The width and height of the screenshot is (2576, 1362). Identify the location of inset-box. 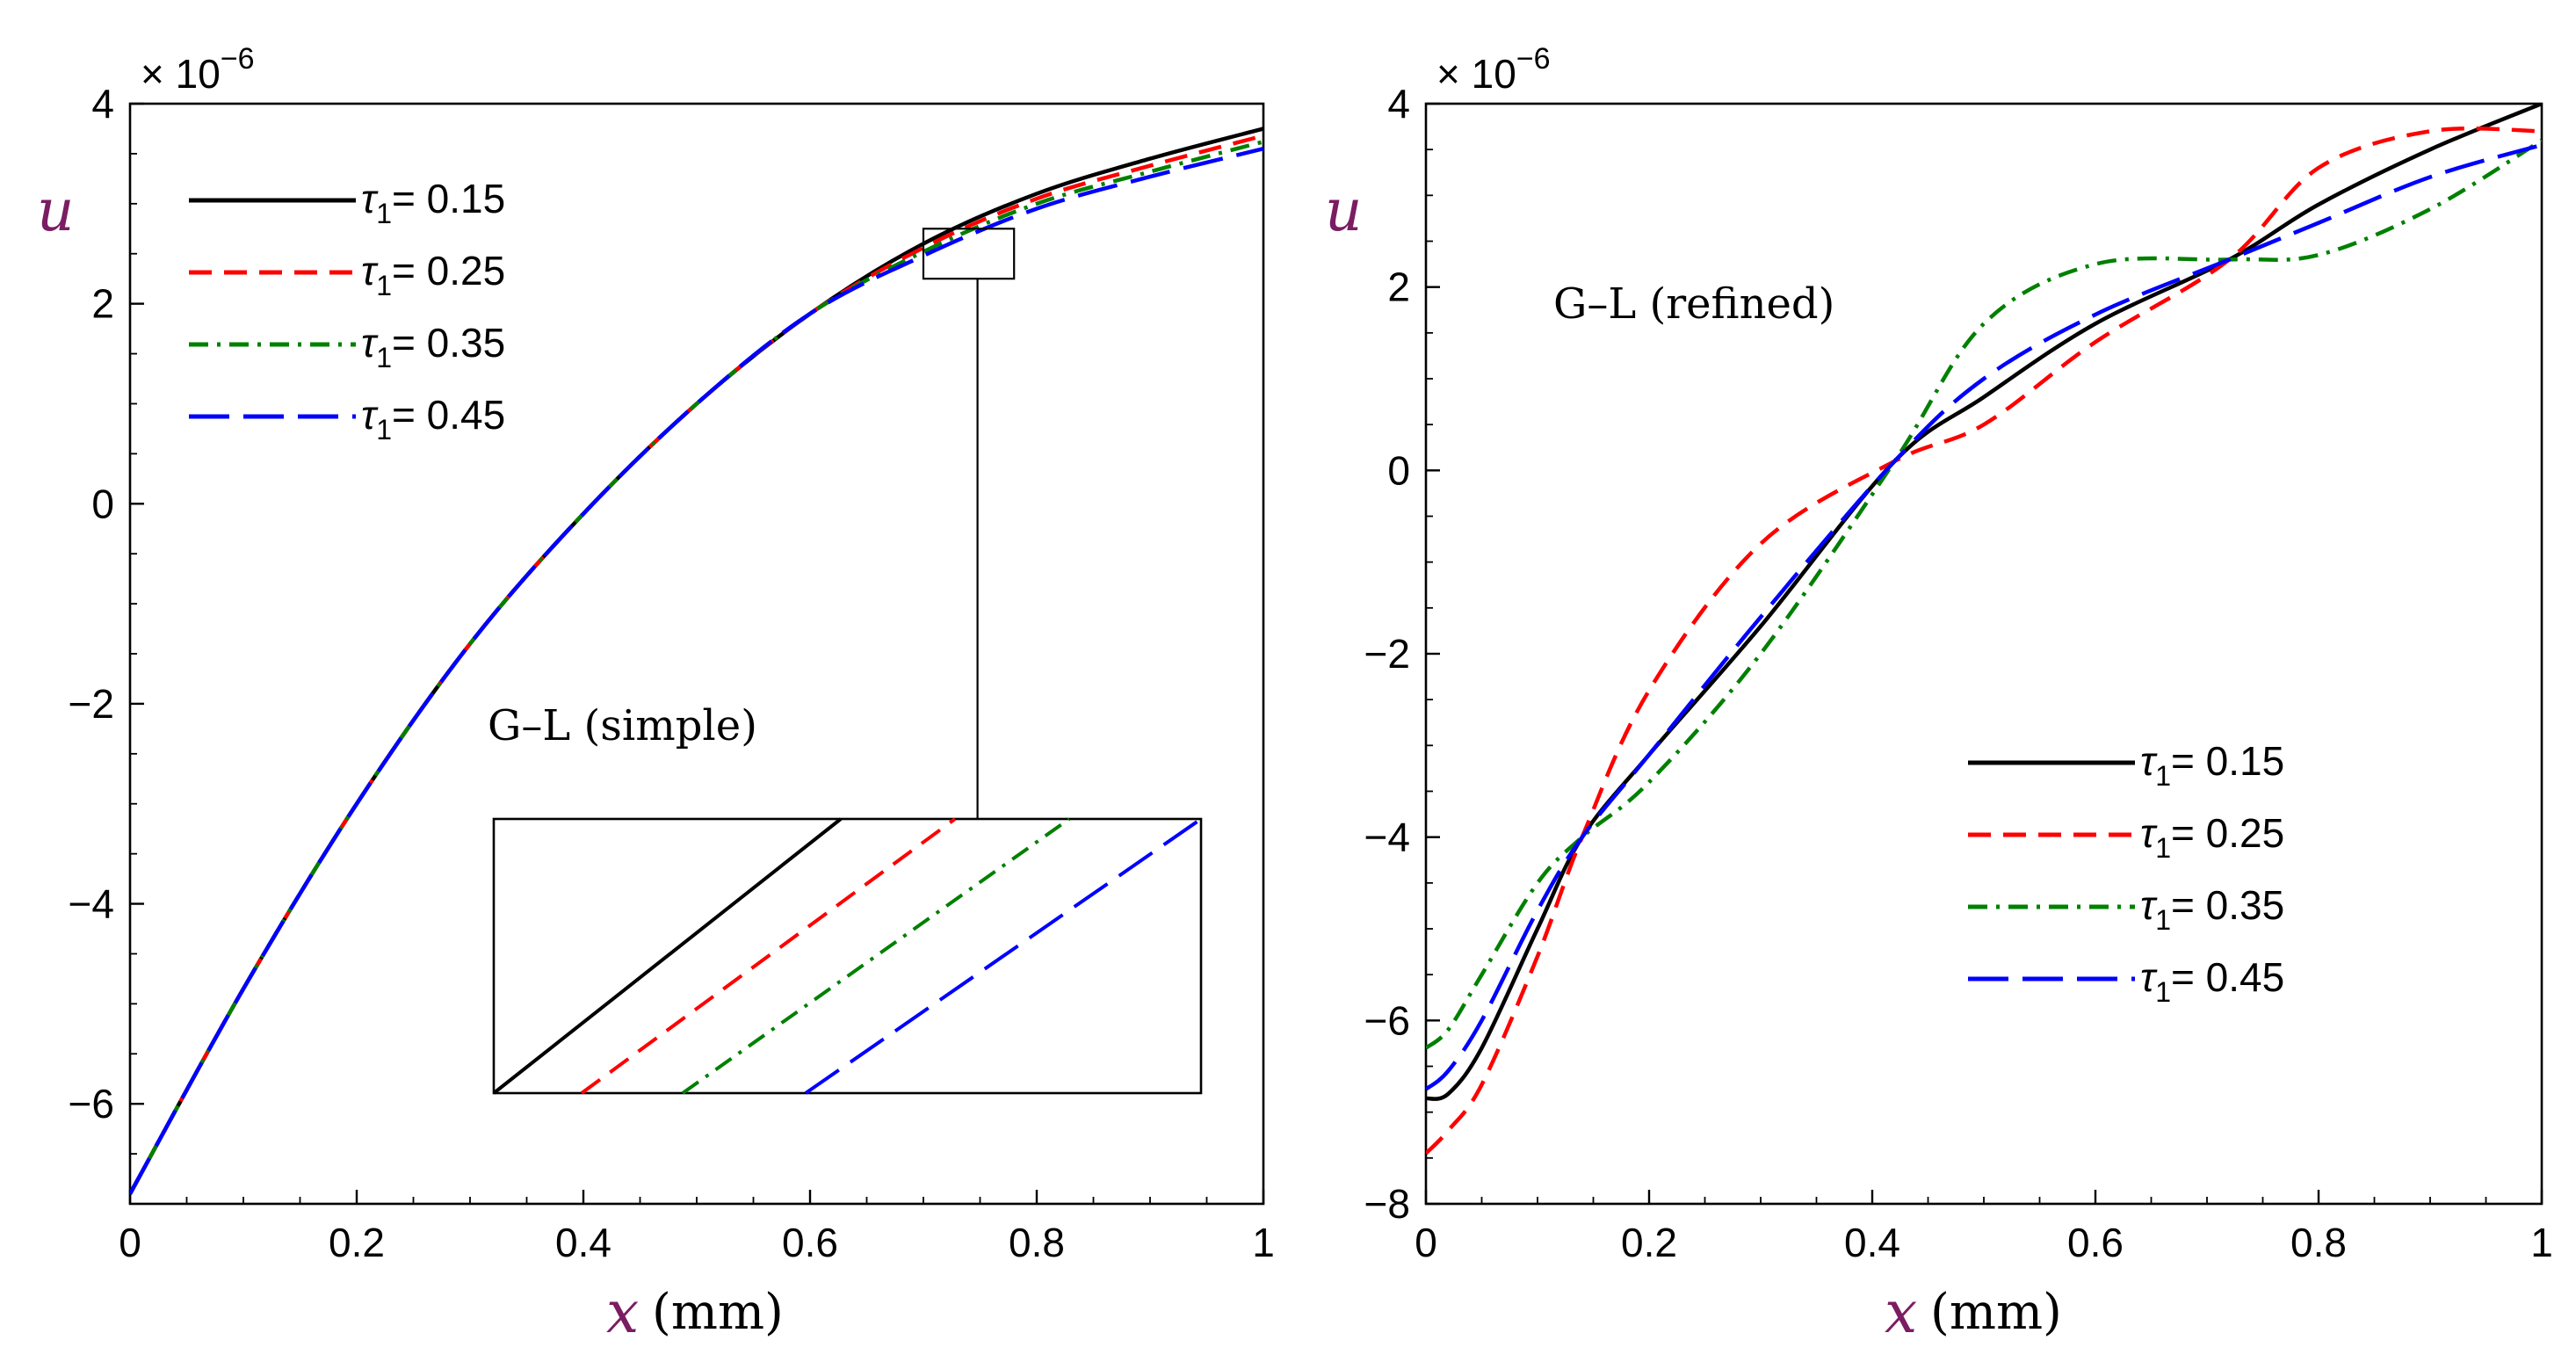
(847, 956).